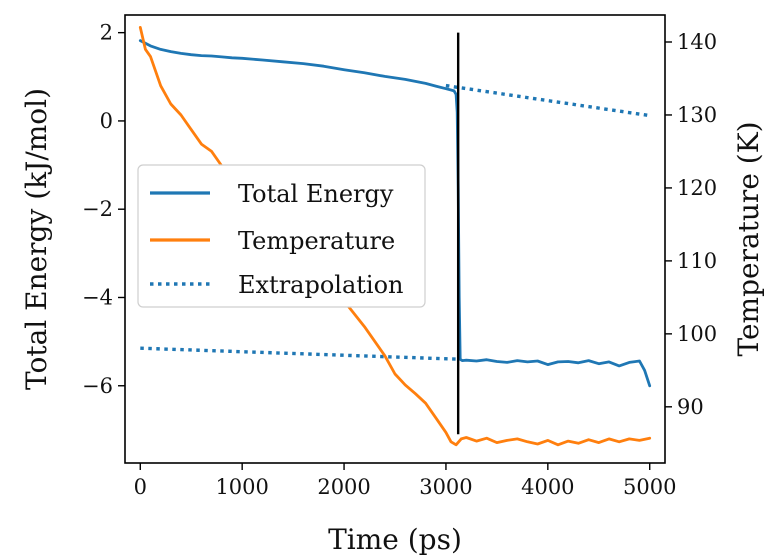 This screenshot has width=783, height=560. Describe the element at coordinates (697, 188) in the screenshot. I see `y-right-tick-label: 120` at that location.